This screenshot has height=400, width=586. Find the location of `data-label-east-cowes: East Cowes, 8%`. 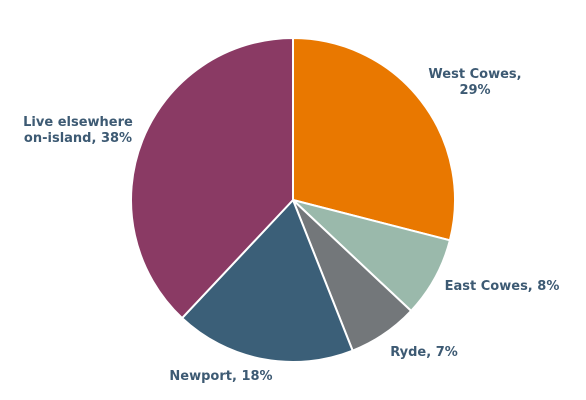

data-label-east-cowes: East Cowes, 8% is located at coordinates (502, 286).